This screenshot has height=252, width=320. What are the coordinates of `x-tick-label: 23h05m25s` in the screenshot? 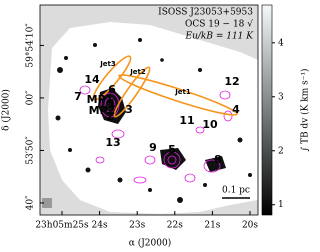 It's located at (62, 226).